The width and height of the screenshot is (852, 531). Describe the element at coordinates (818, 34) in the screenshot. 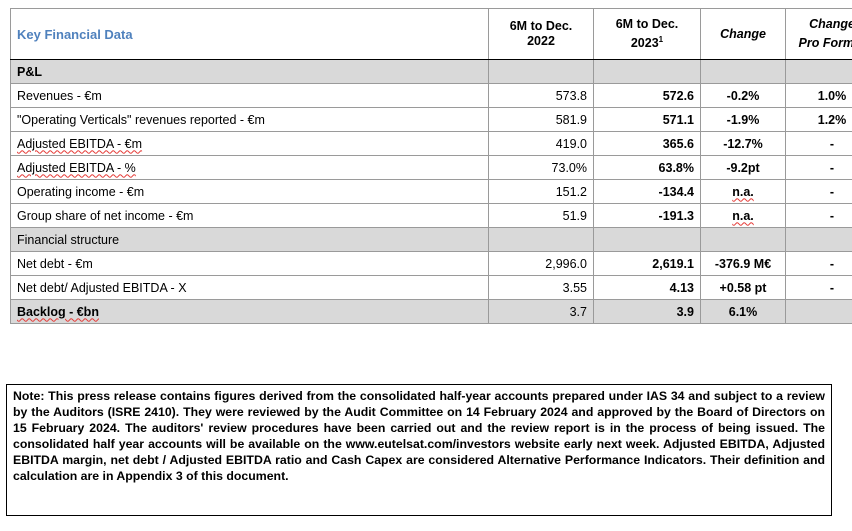

I see `col-header-pro-forma: Change Pro Forma2` at that location.